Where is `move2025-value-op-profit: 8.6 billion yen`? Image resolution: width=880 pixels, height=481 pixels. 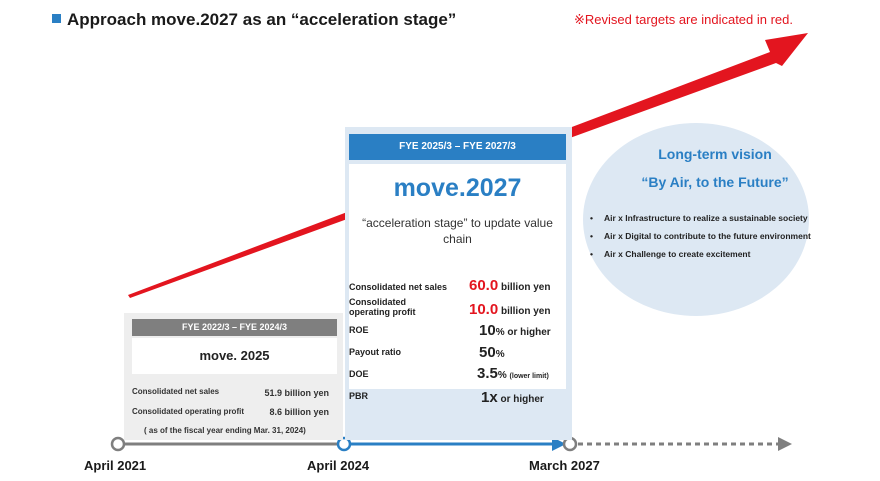 move2025-value-op-profit: 8.6 billion yen is located at coordinates (299, 412).